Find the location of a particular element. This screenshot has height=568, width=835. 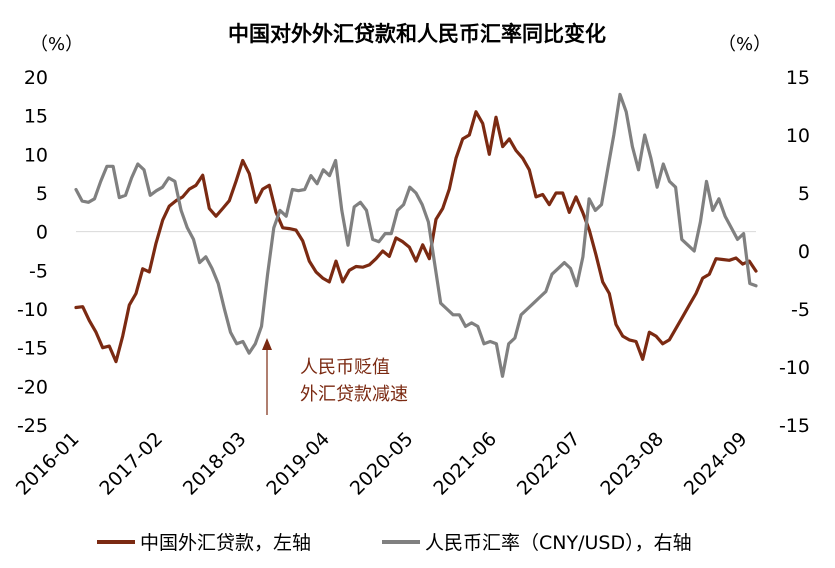

chart-title: 中国对外外汇贷款和人民币汇率同比变化 is located at coordinates (417, 34).